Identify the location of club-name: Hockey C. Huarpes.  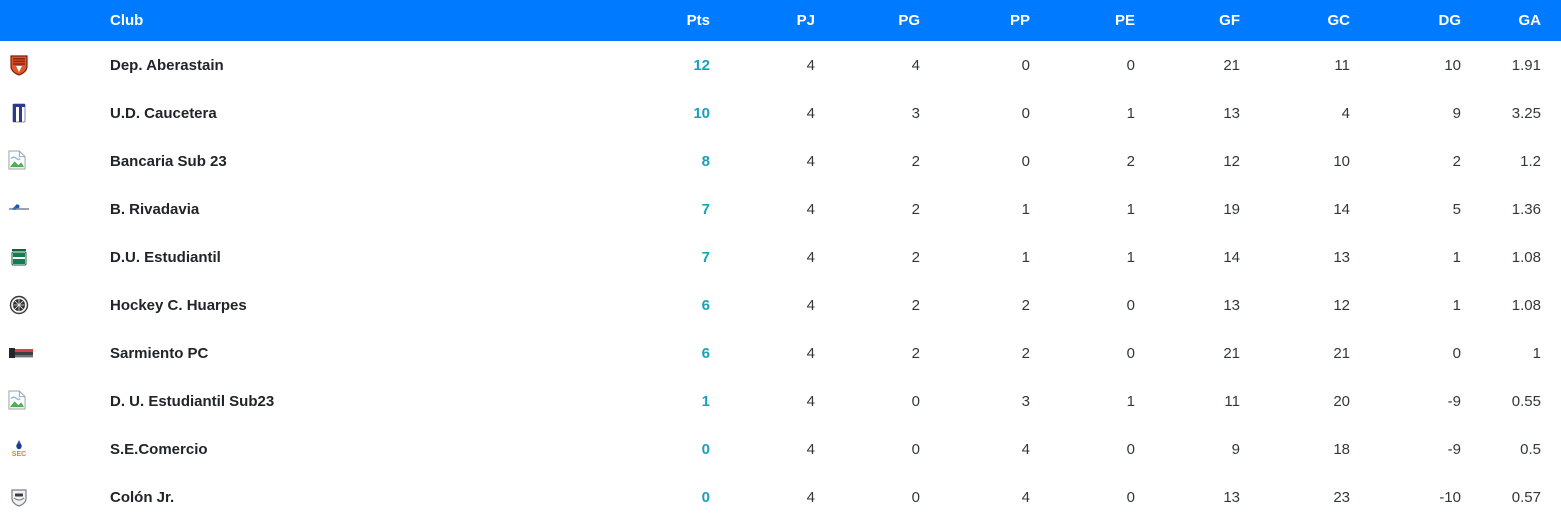
(178, 305).